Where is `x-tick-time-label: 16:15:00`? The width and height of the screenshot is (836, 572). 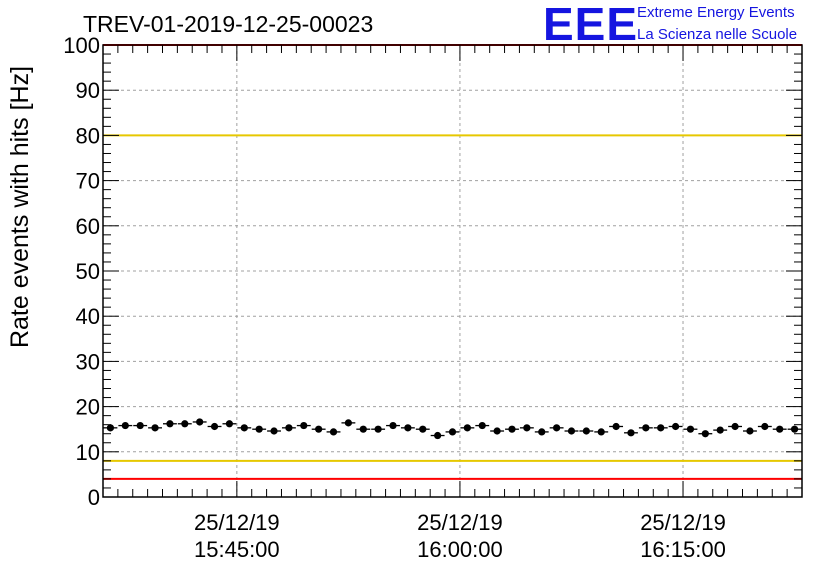 x-tick-time-label: 16:15:00 is located at coordinates (683, 549).